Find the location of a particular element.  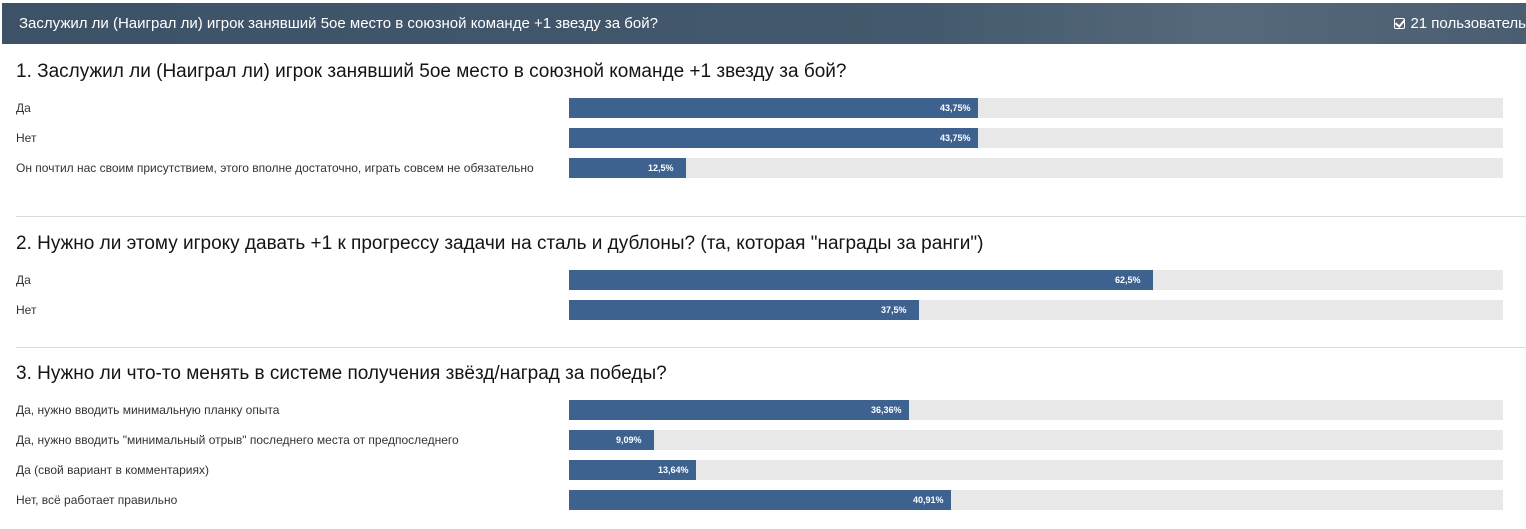

result-percent: 37,5% is located at coordinates (894, 310).